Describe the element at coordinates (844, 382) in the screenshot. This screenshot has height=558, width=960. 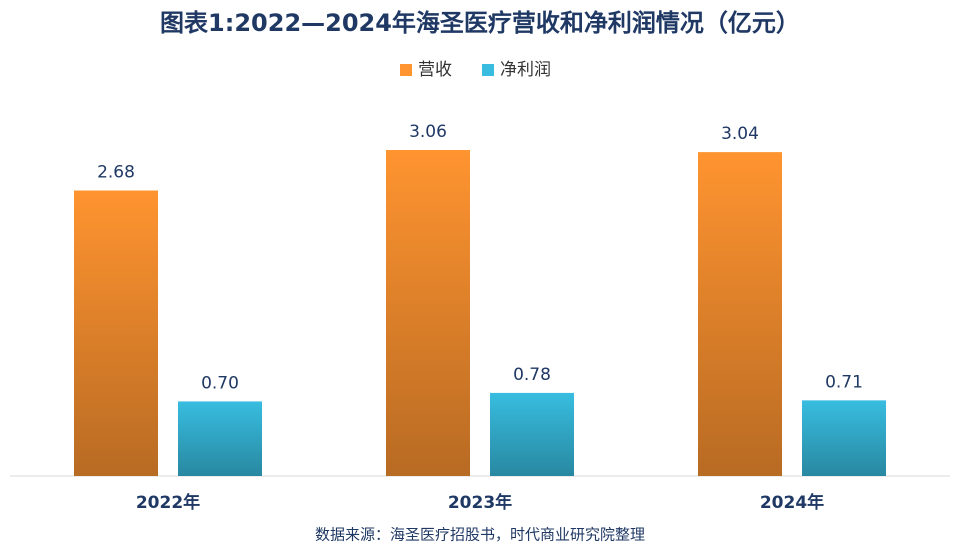
I see `value-label: 0.71` at that location.